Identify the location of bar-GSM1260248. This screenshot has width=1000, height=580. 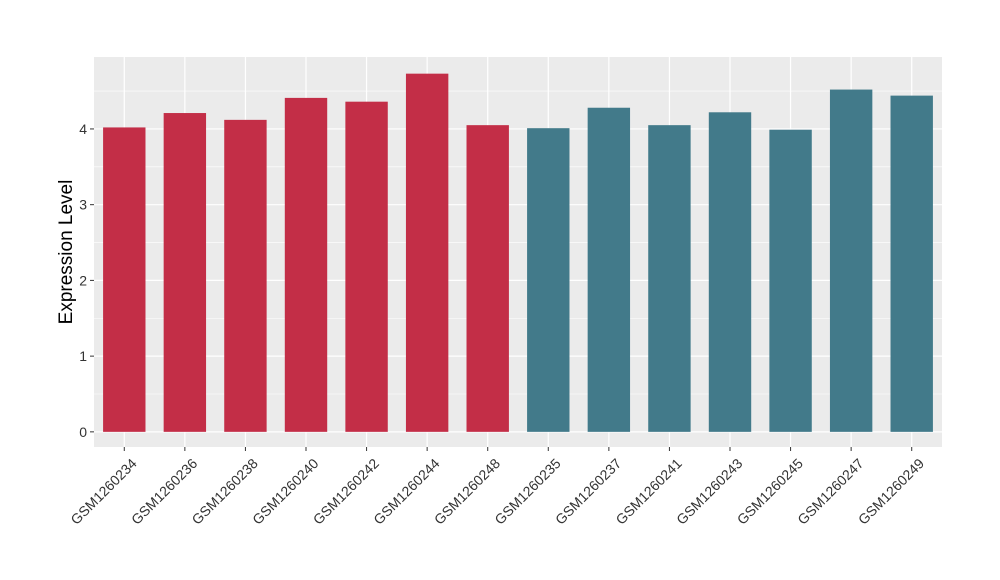
(487, 278).